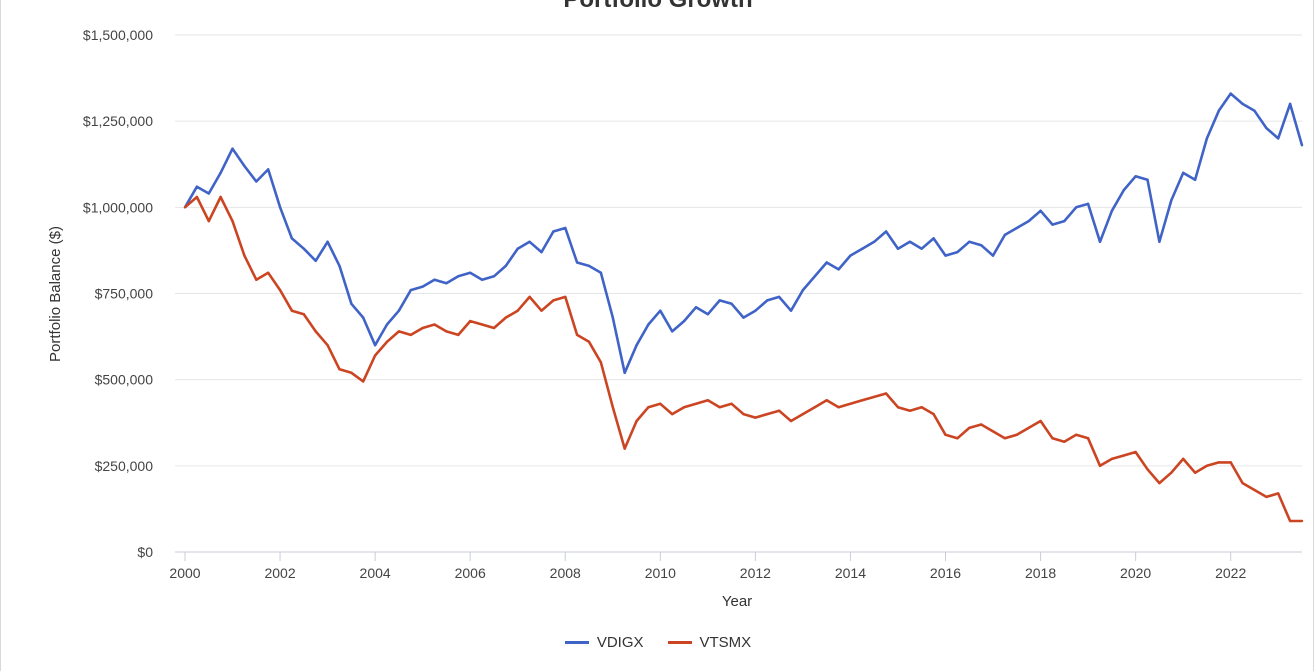  I want to click on x-tick-label: 2012, so click(755, 573).